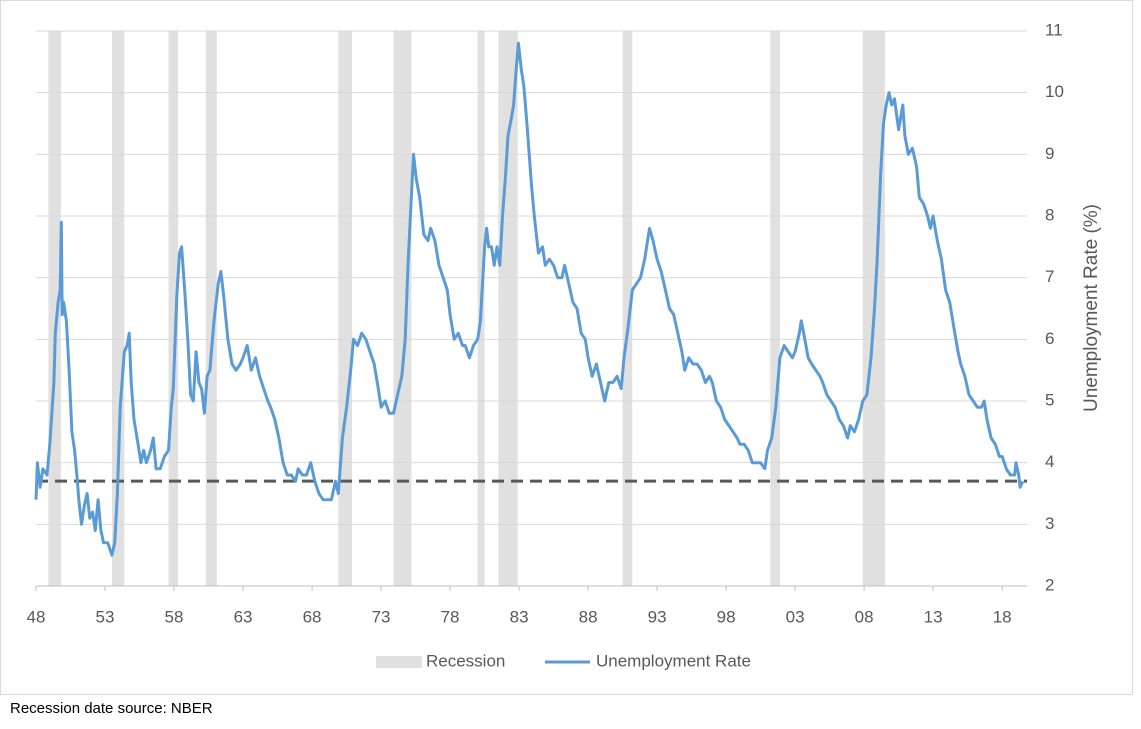 The height and width of the screenshot is (729, 1141). Describe the element at coordinates (174, 616) in the screenshot. I see `x-tick-label: 58` at that location.